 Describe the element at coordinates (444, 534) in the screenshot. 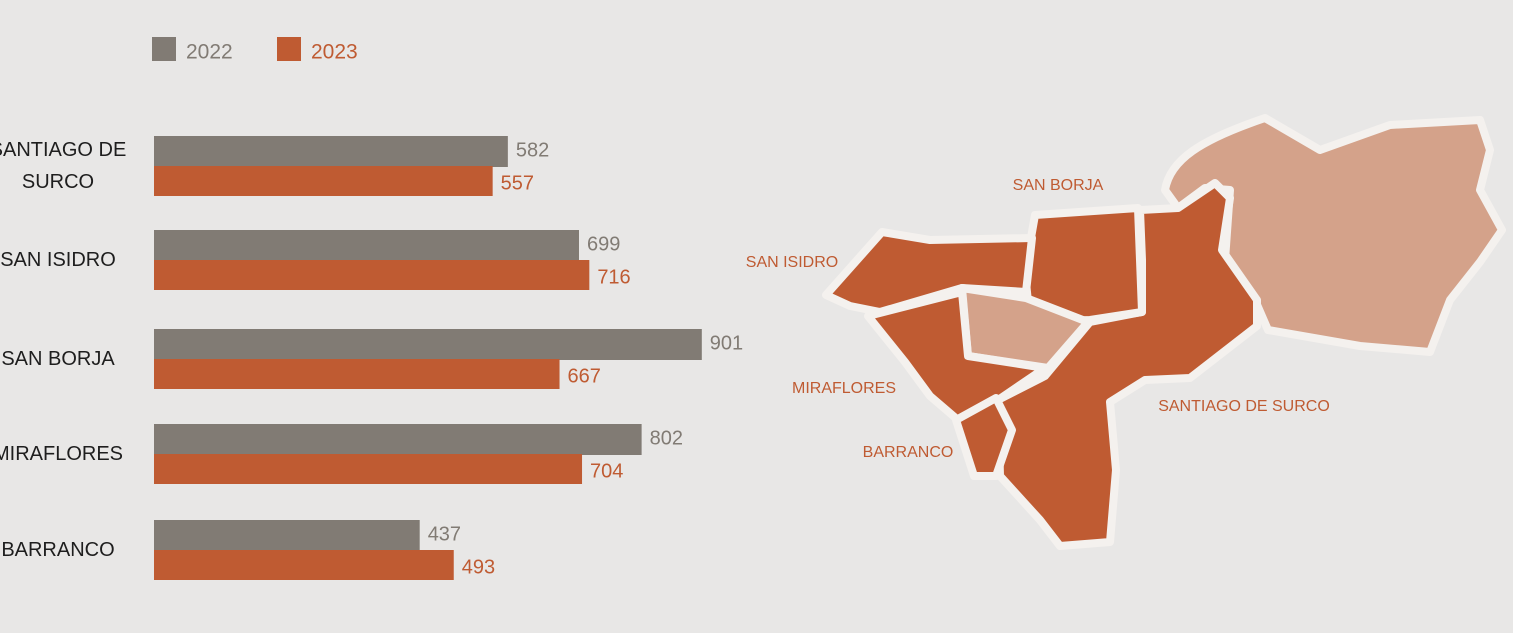

I see `value-label: 437` at that location.